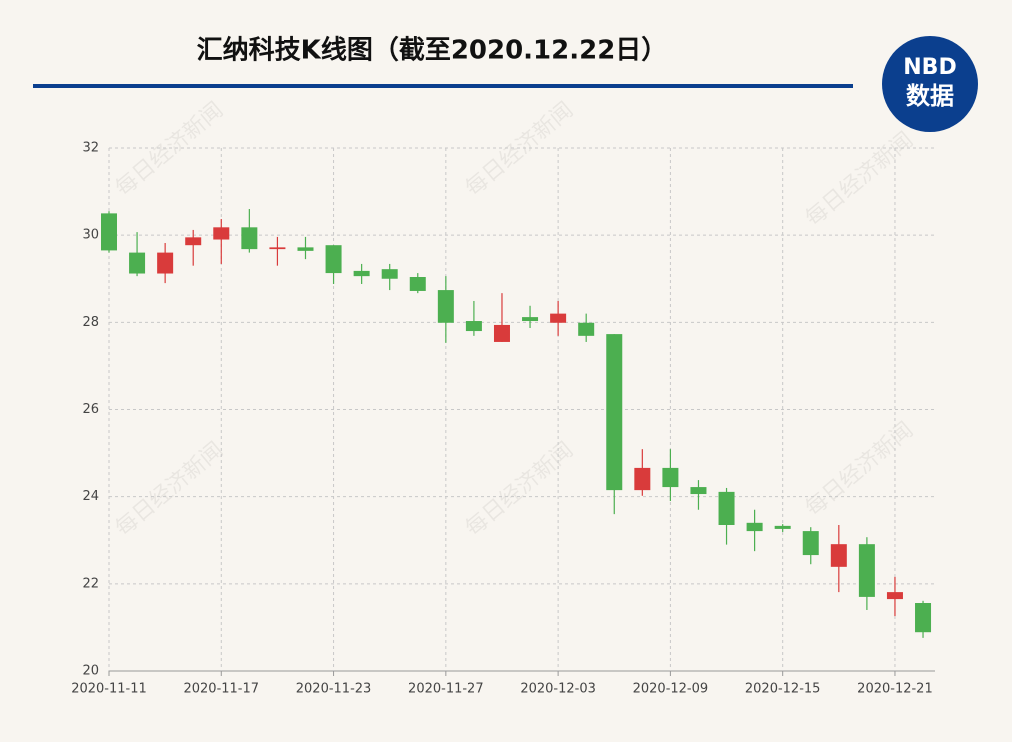  I want to click on logo, so click(930, 84).